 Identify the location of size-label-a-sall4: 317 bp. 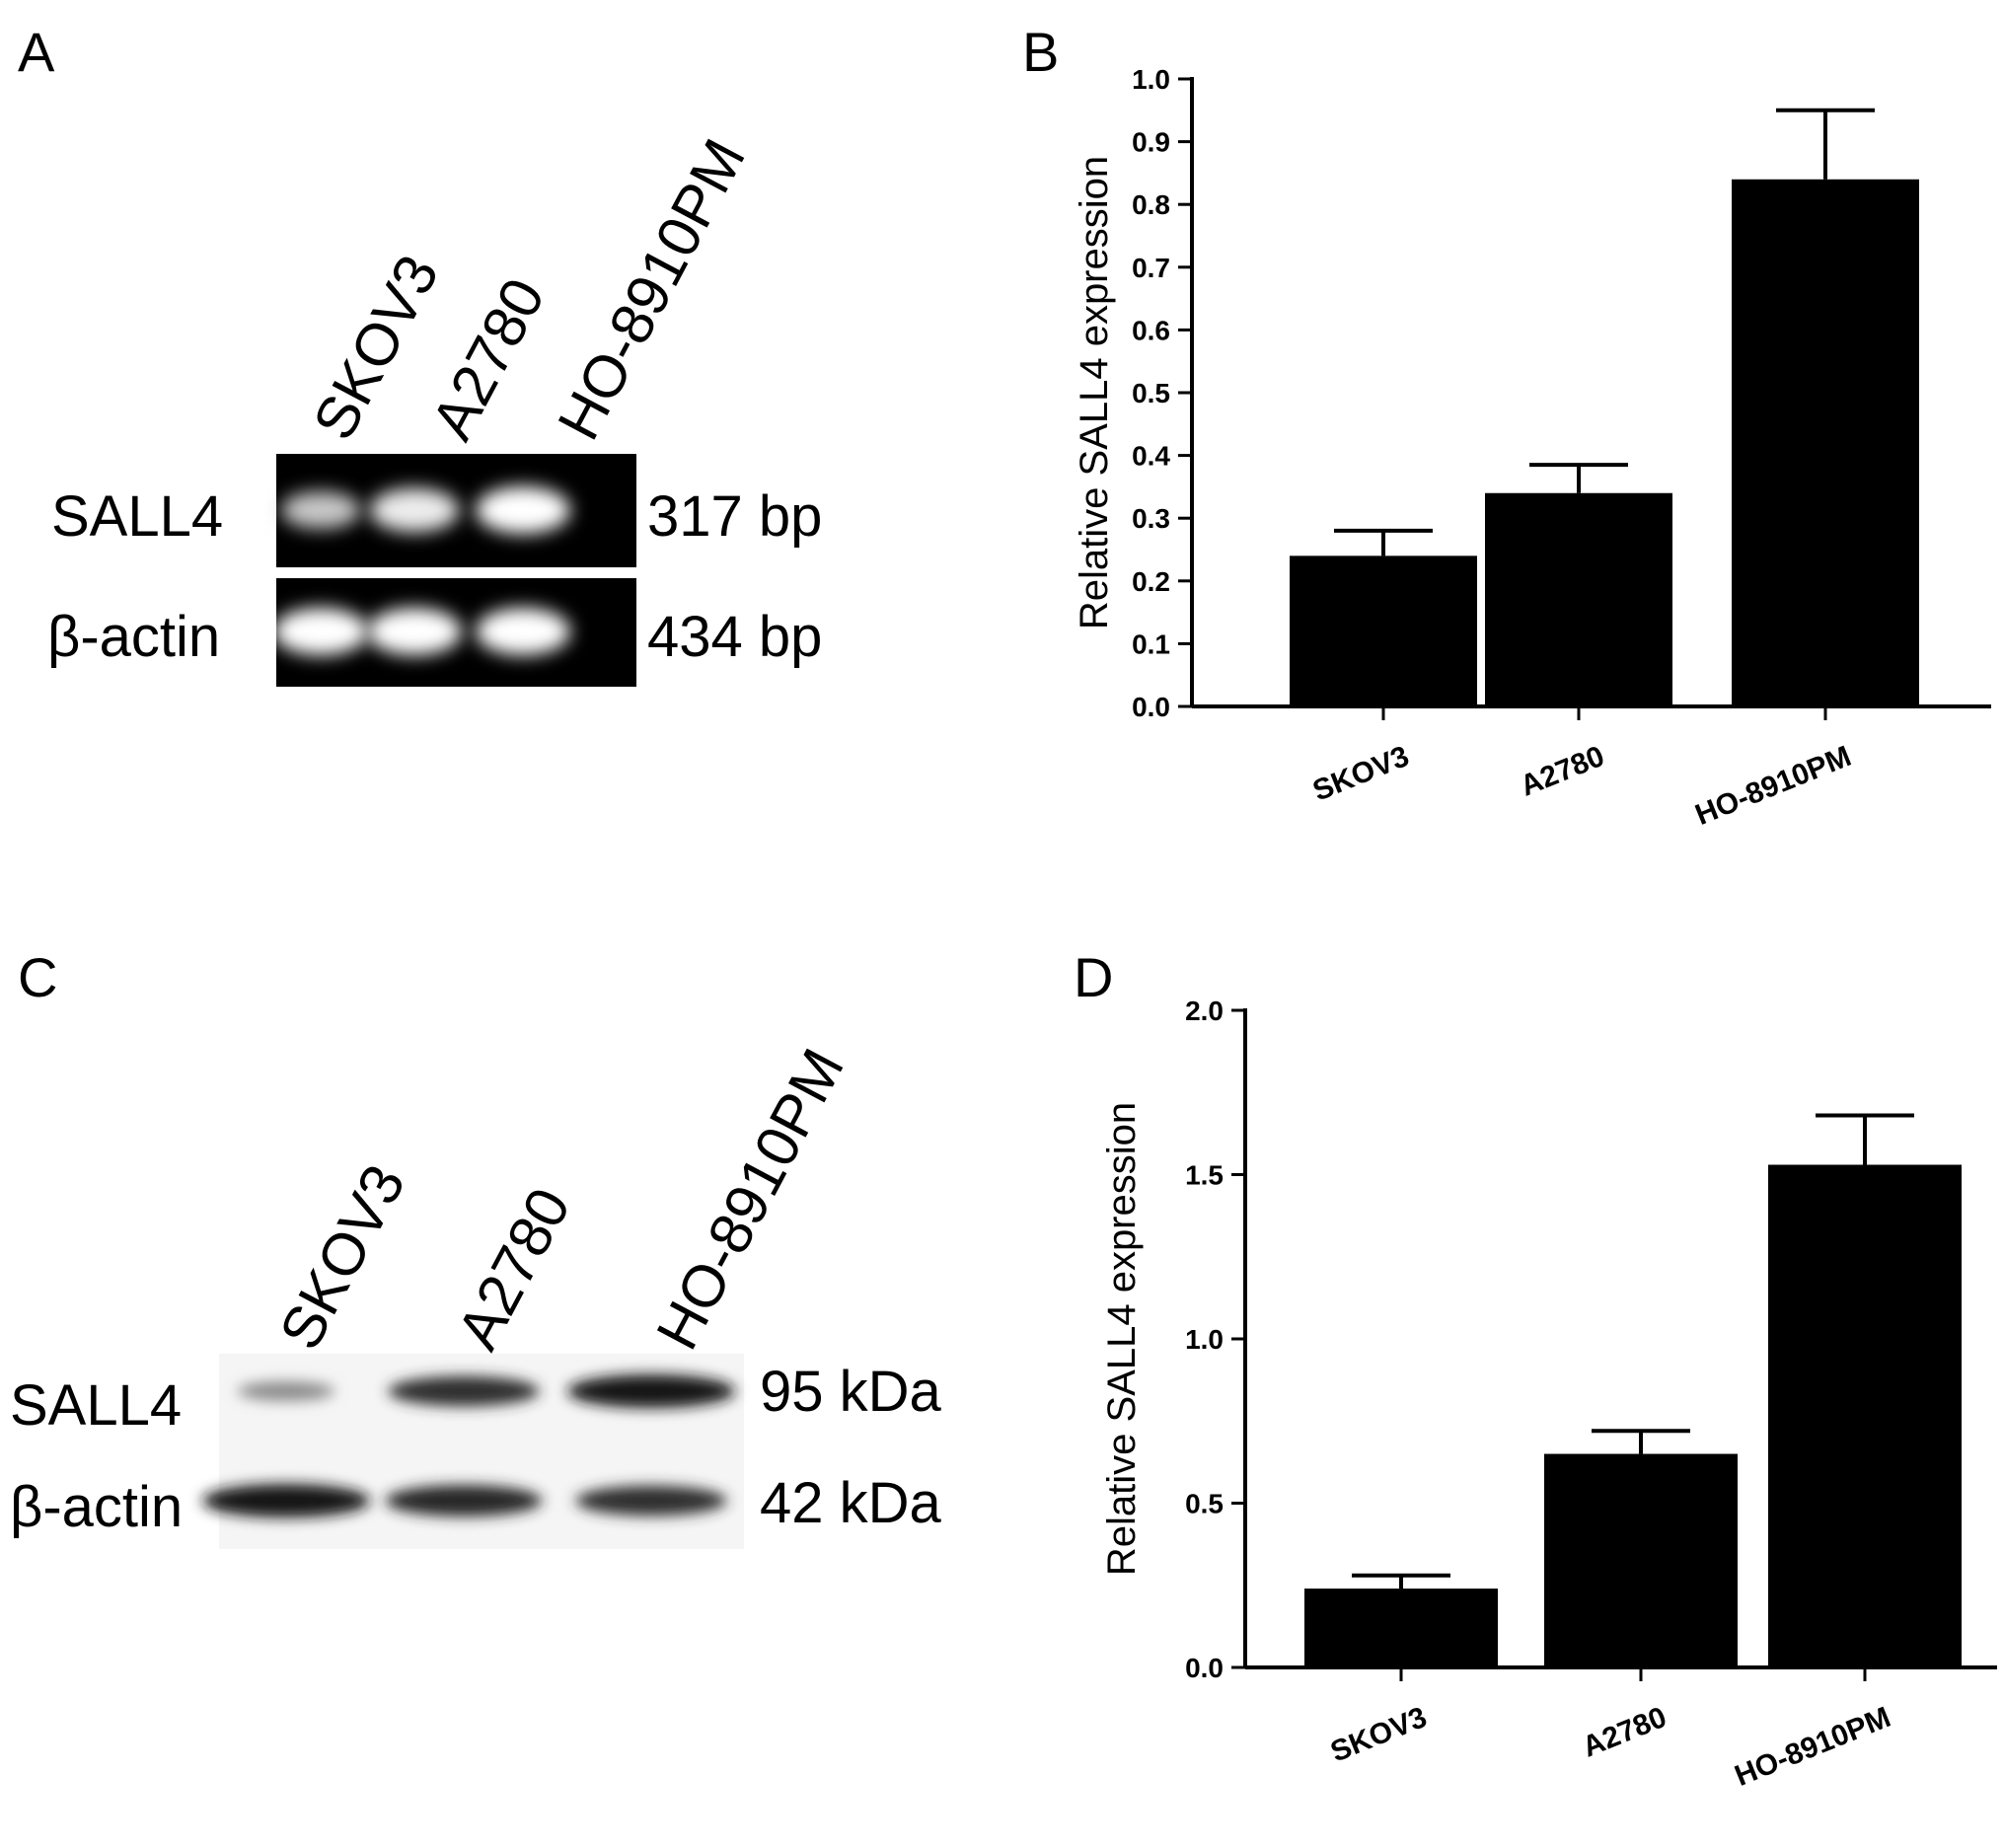
(734, 516).